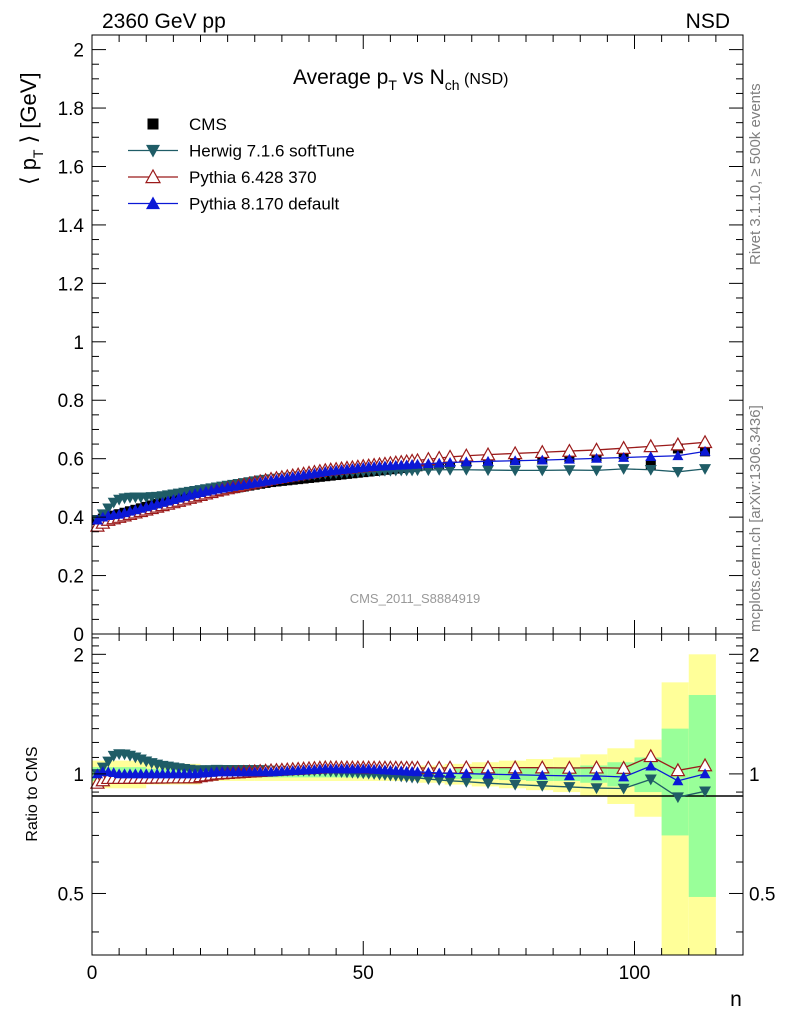  I want to click on ratio-y-tick-label: 0.5, so click(71, 894).